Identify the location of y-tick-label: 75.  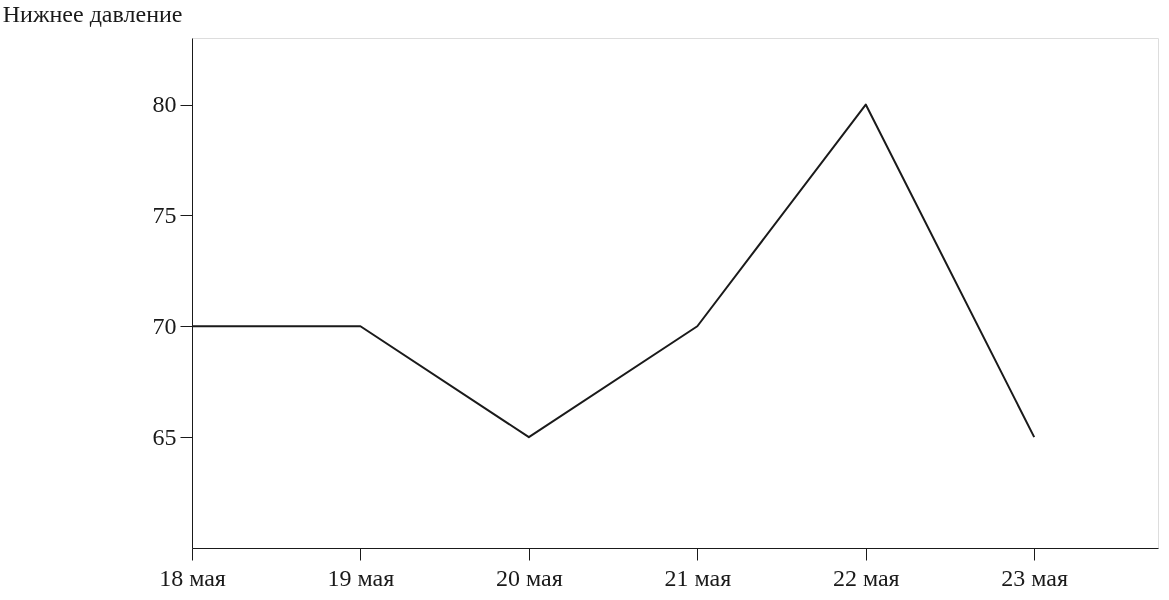
(164, 214).